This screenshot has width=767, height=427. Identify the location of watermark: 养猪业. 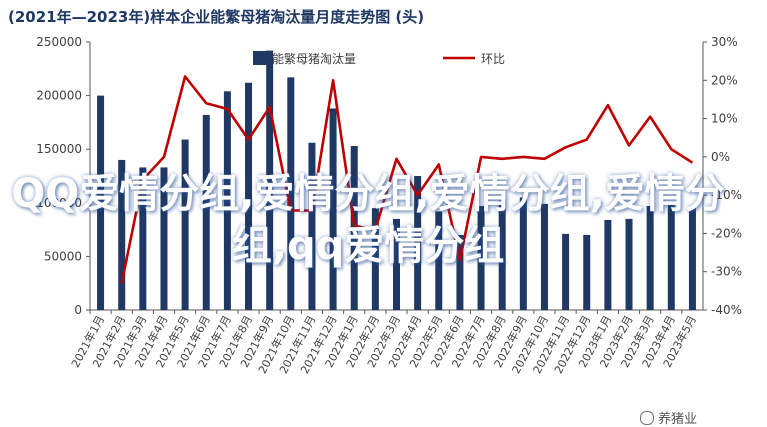
(668, 417).